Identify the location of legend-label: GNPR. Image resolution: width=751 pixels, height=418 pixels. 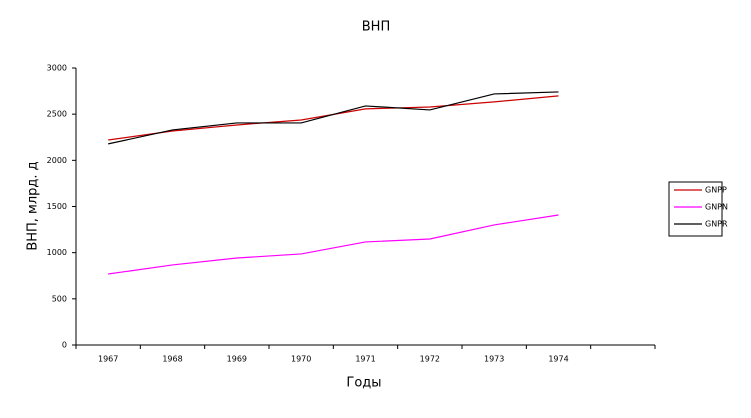
(716, 224).